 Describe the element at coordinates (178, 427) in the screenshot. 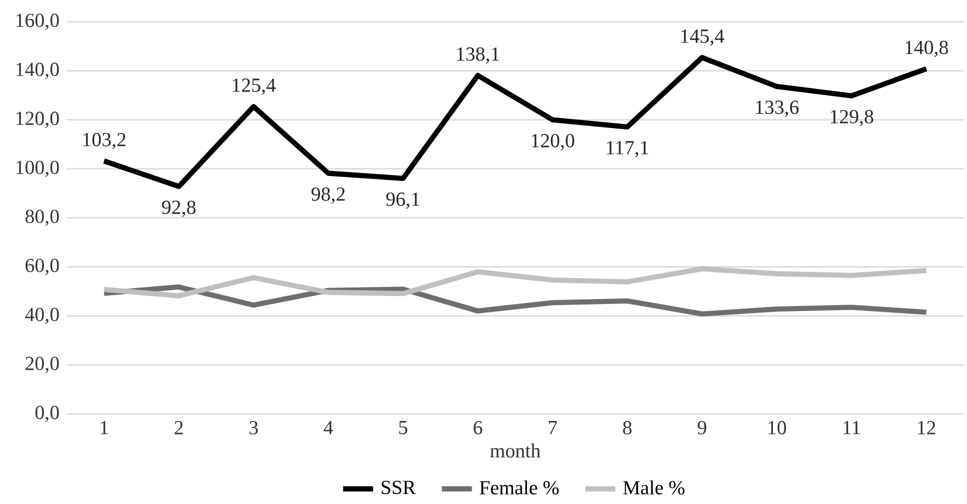

I see `x-tick-label: 2` at that location.